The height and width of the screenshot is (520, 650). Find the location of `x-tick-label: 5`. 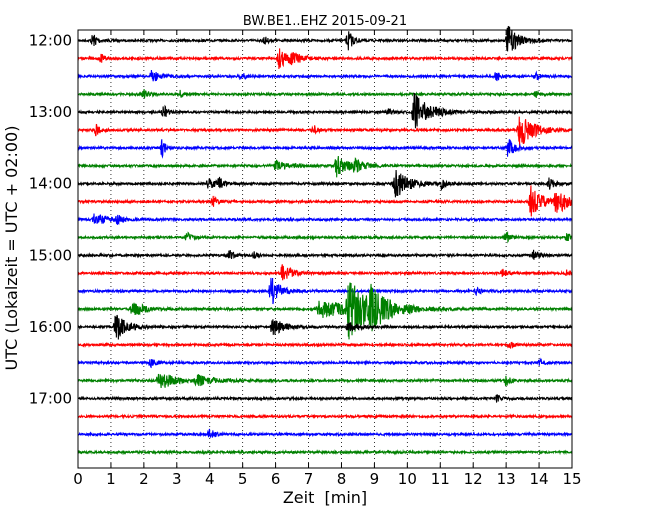

x-tick-label: 5 is located at coordinates (243, 479).